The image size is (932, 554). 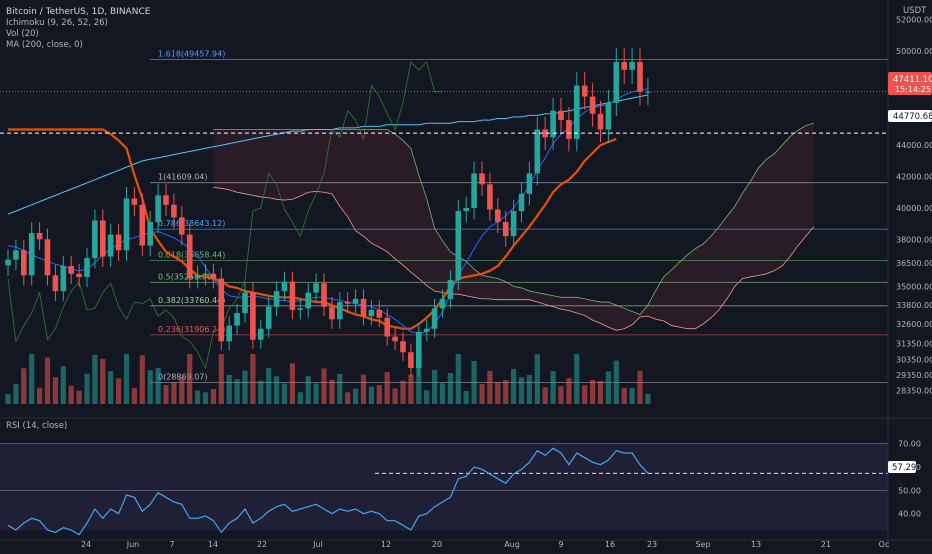 I want to click on fib-label: 0.5(35259.06), so click(x=186, y=276).